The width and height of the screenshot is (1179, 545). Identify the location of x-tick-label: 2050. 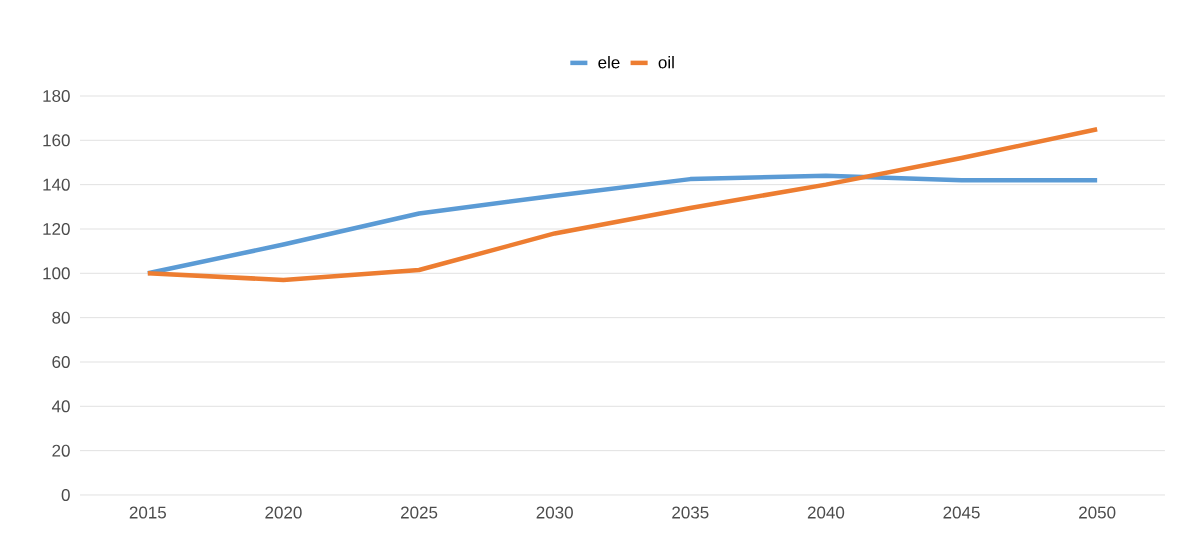
(1097, 512).